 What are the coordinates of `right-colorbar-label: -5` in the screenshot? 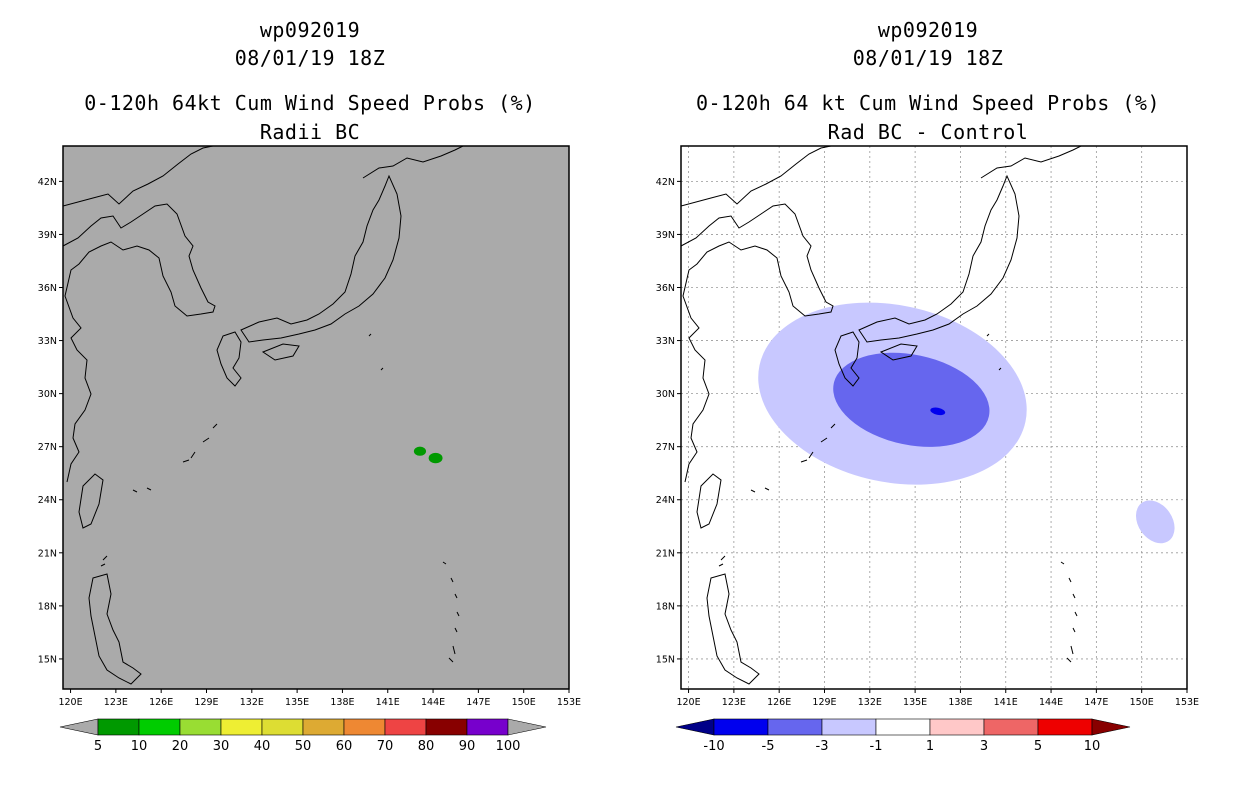 It's located at (768, 746).